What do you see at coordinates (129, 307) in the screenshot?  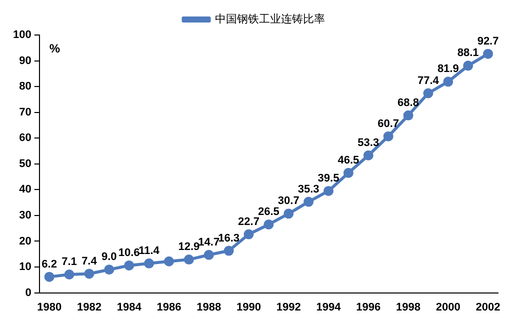 I see `x-tick-label: 1984` at bounding box center [129, 307].